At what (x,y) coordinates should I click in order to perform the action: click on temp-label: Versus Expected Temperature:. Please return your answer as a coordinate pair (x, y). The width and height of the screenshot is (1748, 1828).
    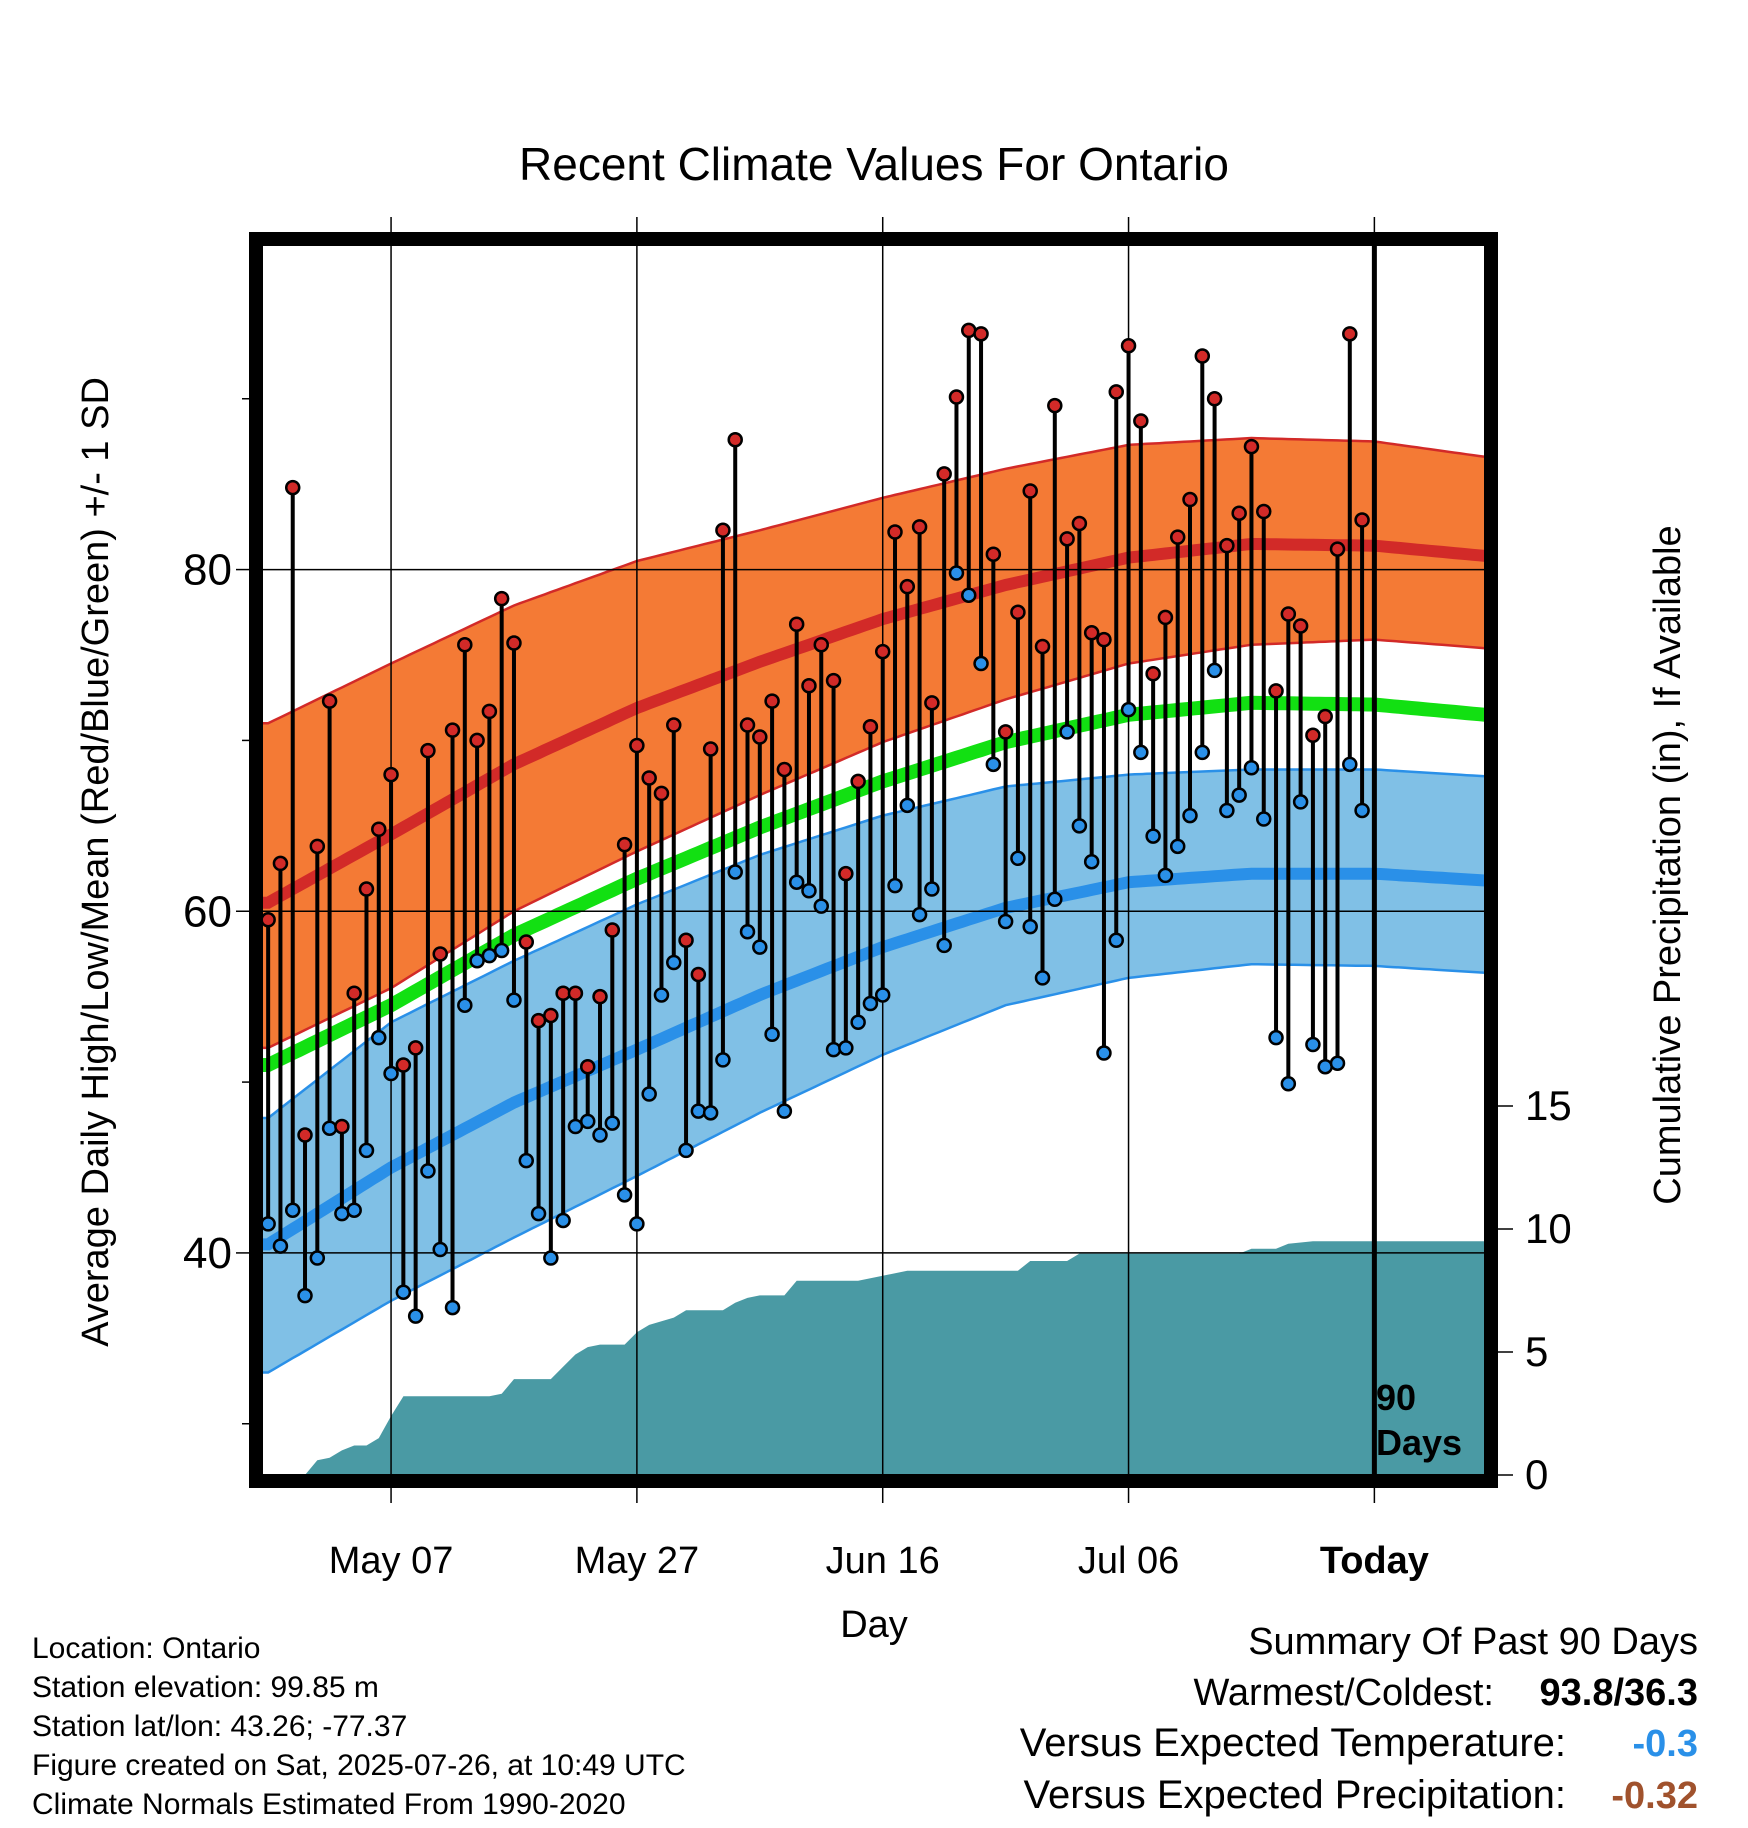
    Looking at the image, I should click on (1293, 1743).